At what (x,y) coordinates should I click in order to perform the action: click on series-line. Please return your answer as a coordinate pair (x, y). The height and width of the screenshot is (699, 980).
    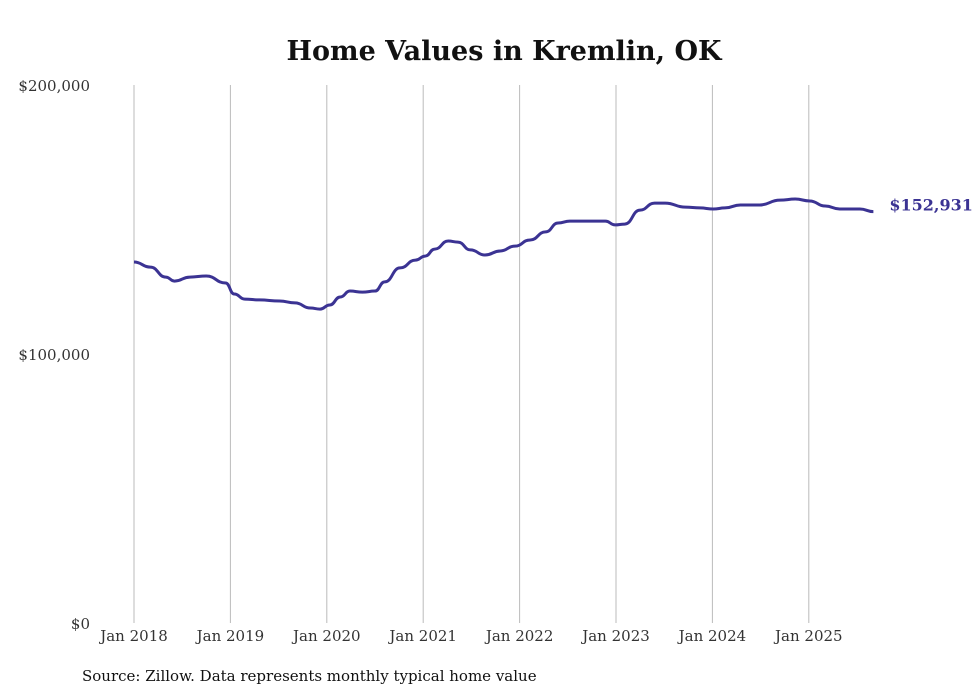
    Looking at the image, I should click on (503, 254).